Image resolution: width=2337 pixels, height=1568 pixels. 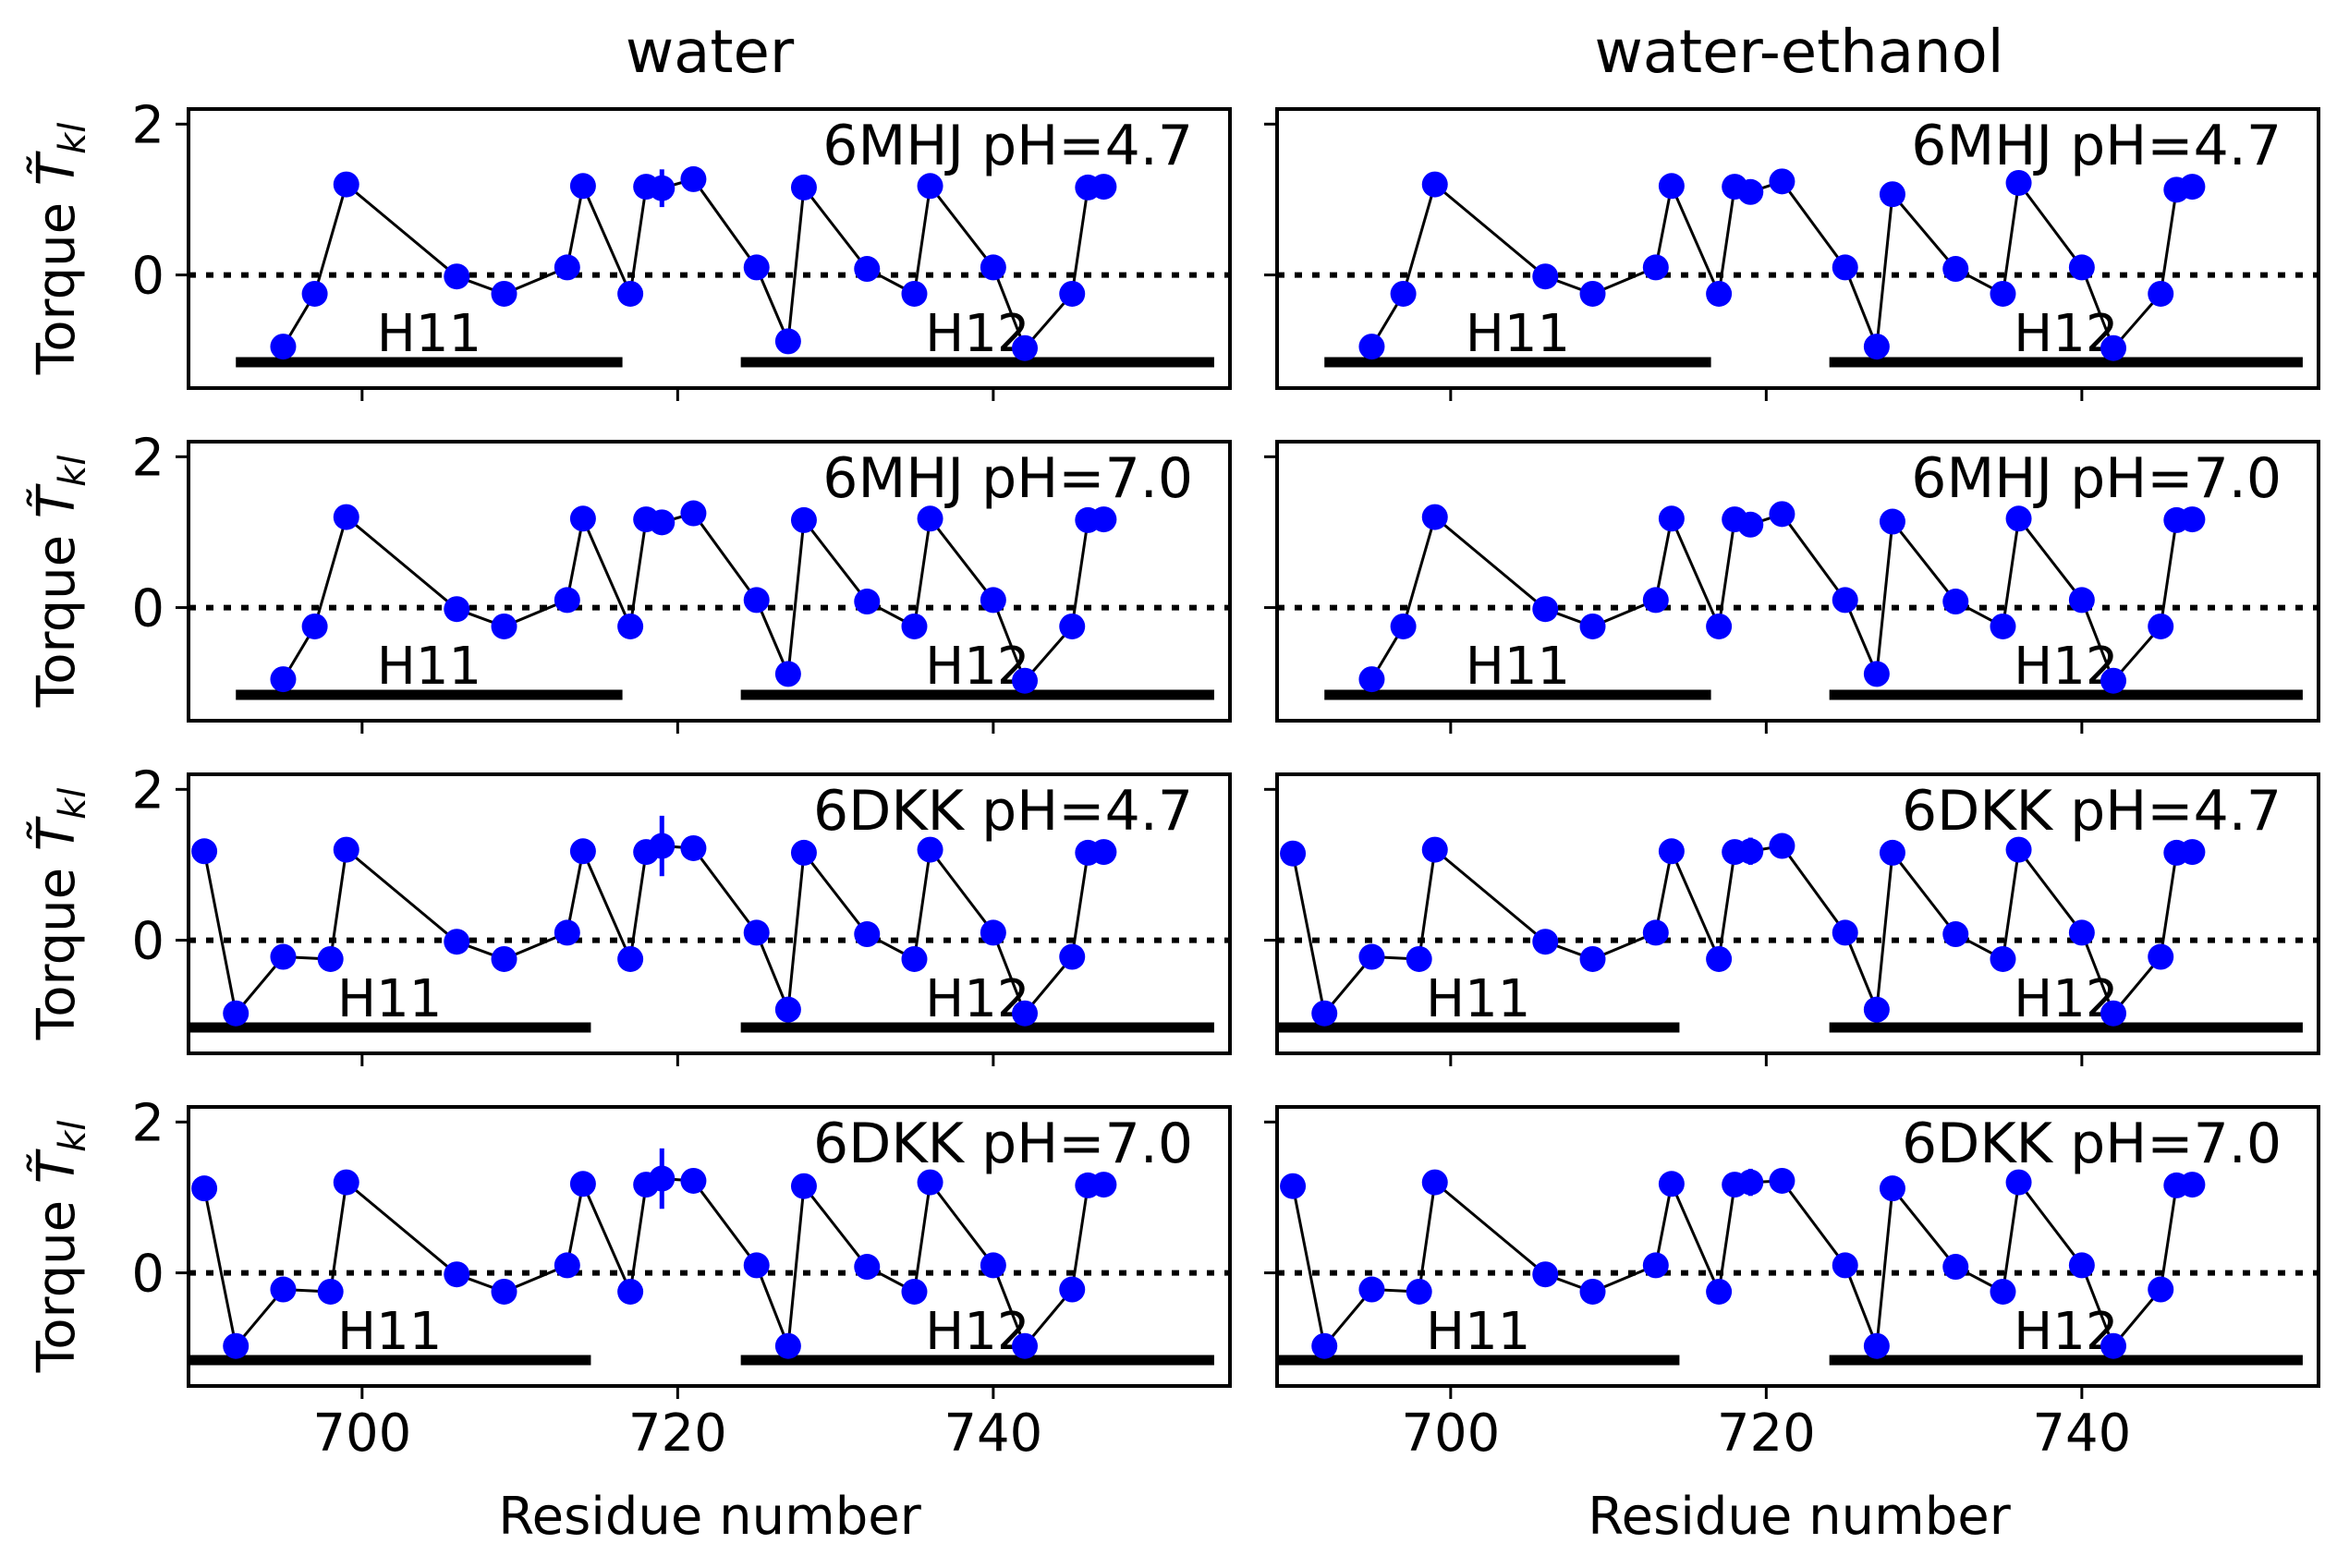 I want to click on panel-7-y-axis-label: Torque T̃kl, so click(x=61, y=1247).